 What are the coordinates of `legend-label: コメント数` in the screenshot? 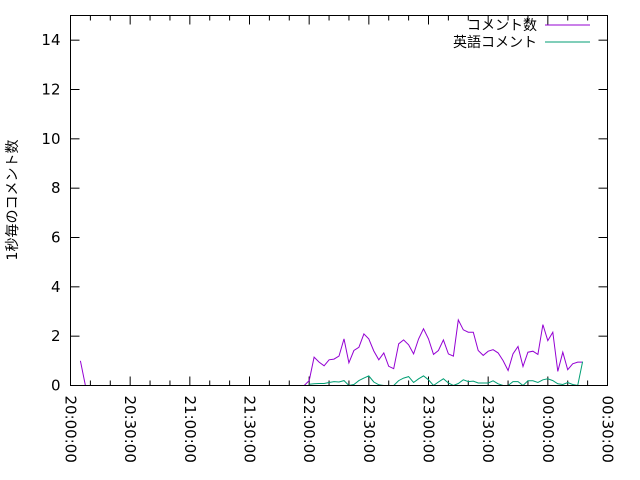 It's located at (502, 26).